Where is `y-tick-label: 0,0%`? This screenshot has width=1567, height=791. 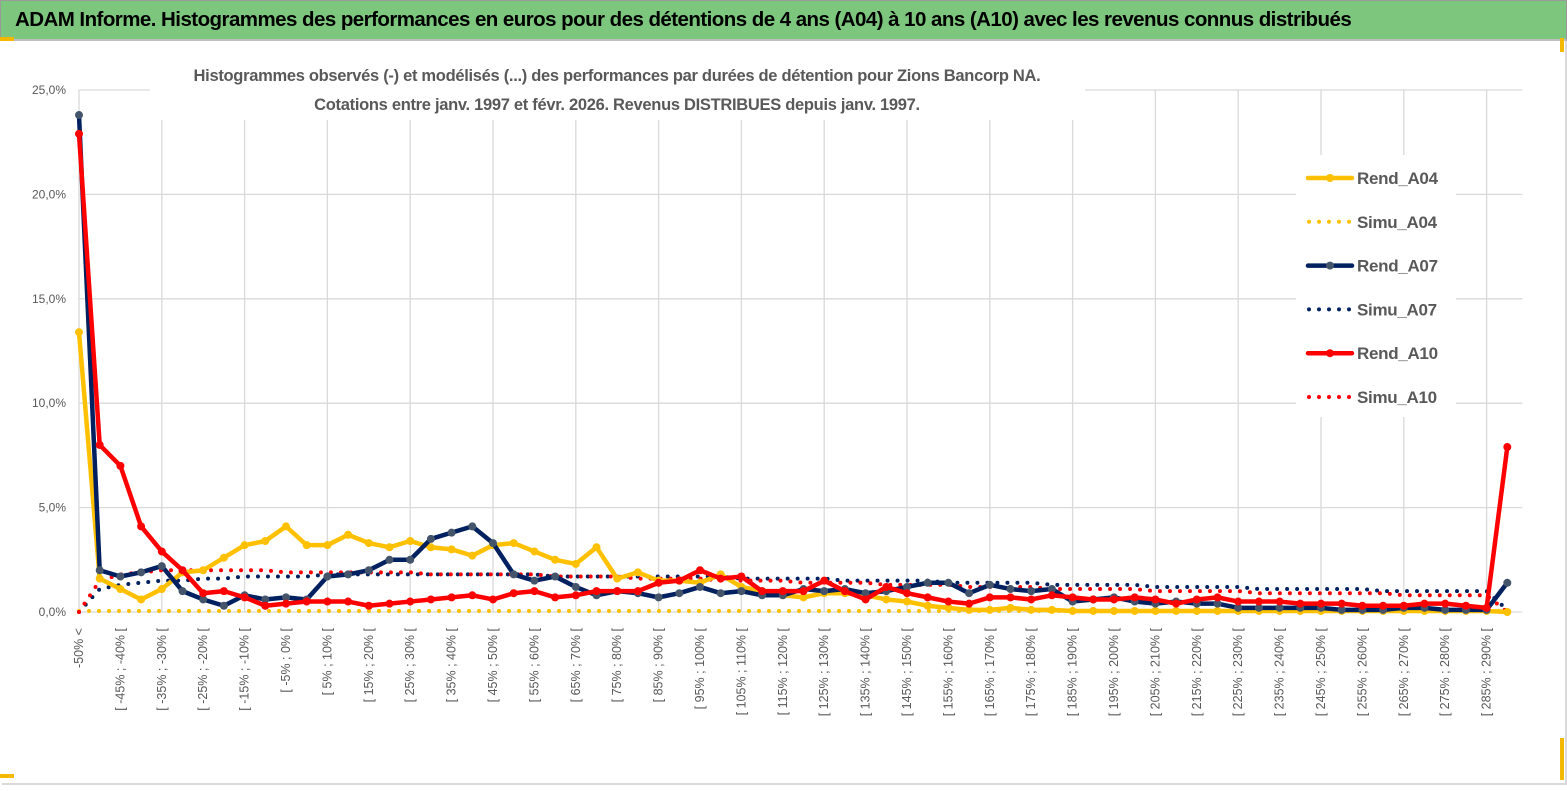
y-tick-label: 0,0% is located at coordinates (53, 612).